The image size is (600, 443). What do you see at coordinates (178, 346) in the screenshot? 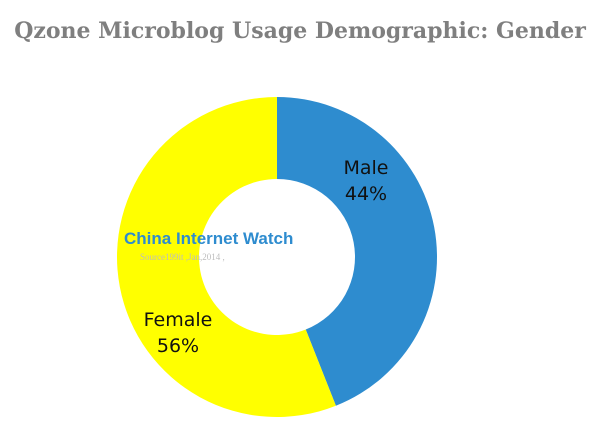
I see `slice-value-female: 56%` at bounding box center [178, 346].